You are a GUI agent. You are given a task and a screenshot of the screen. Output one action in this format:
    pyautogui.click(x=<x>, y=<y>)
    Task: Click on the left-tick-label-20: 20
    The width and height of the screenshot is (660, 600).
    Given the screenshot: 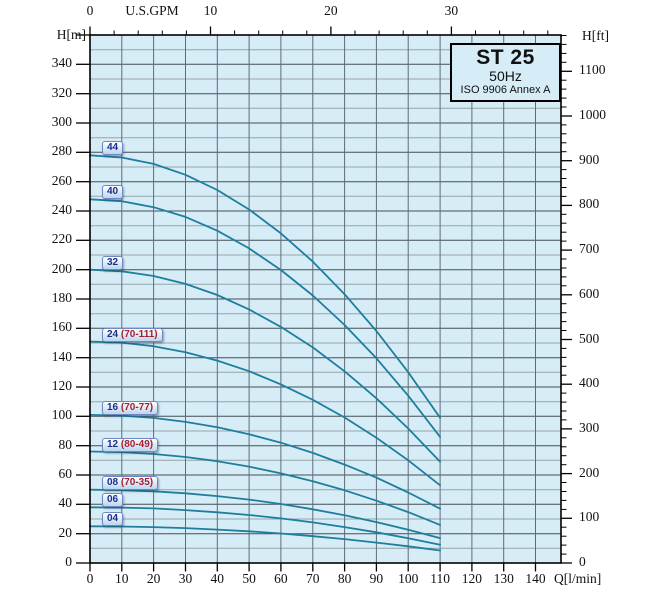 What is the action you would take?
    pyautogui.click(x=65, y=532)
    